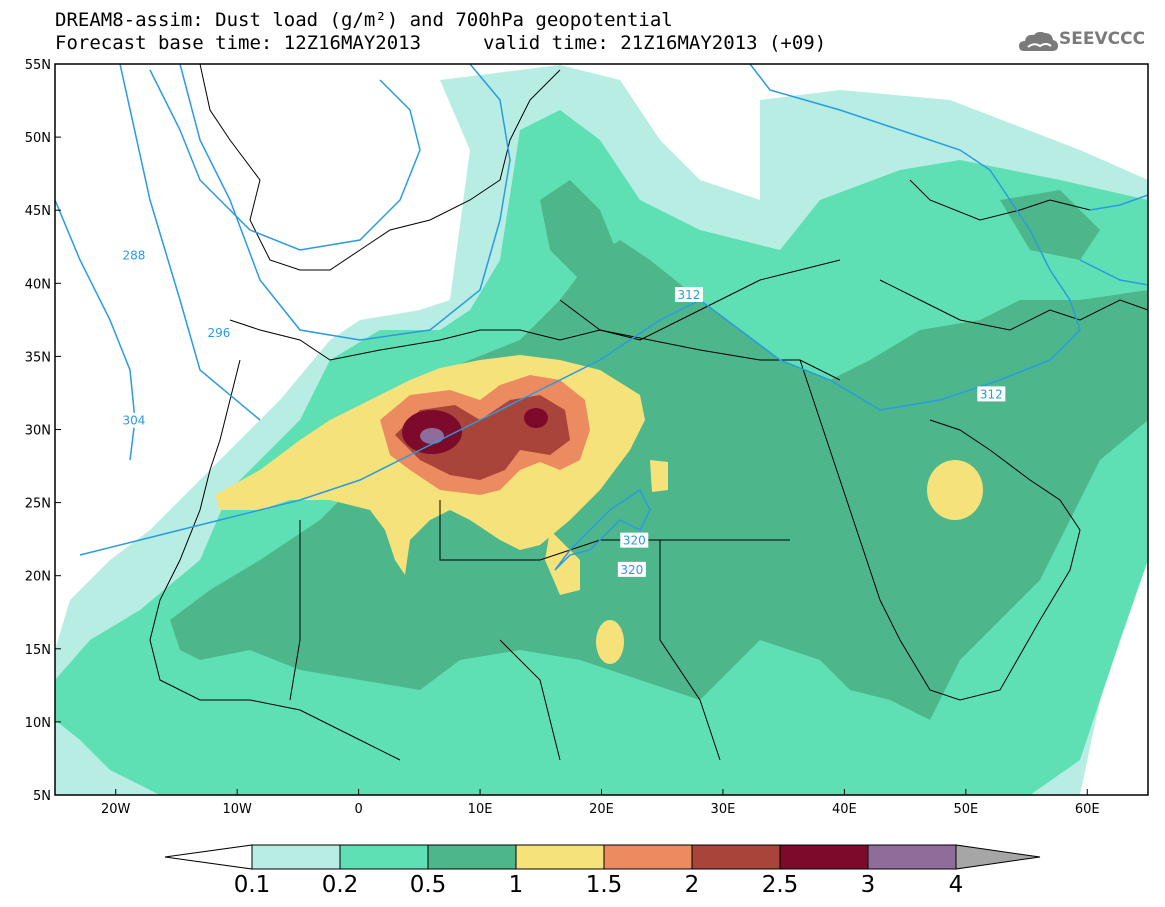  I want to click on latitude-ticks: 55N 50N 45N 40N 35N 30N 25N 20N 15N 10N 5N, so click(43, 431).